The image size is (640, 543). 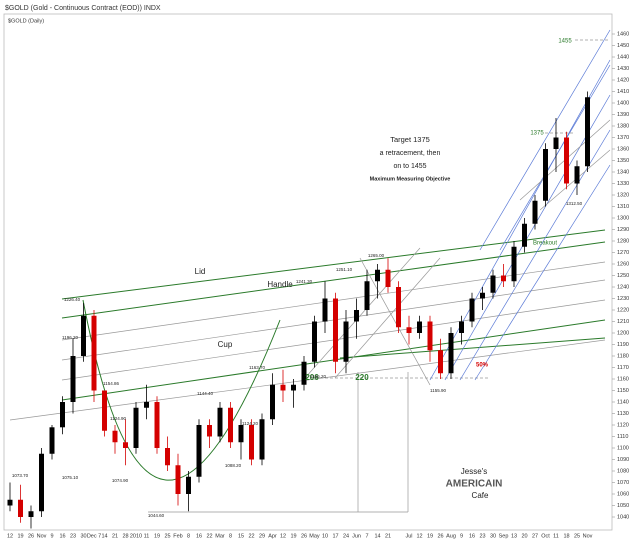 What do you see at coordinates (177, 536) in the screenshot?
I see `x-tick-label: Feb` at bounding box center [177, 536].